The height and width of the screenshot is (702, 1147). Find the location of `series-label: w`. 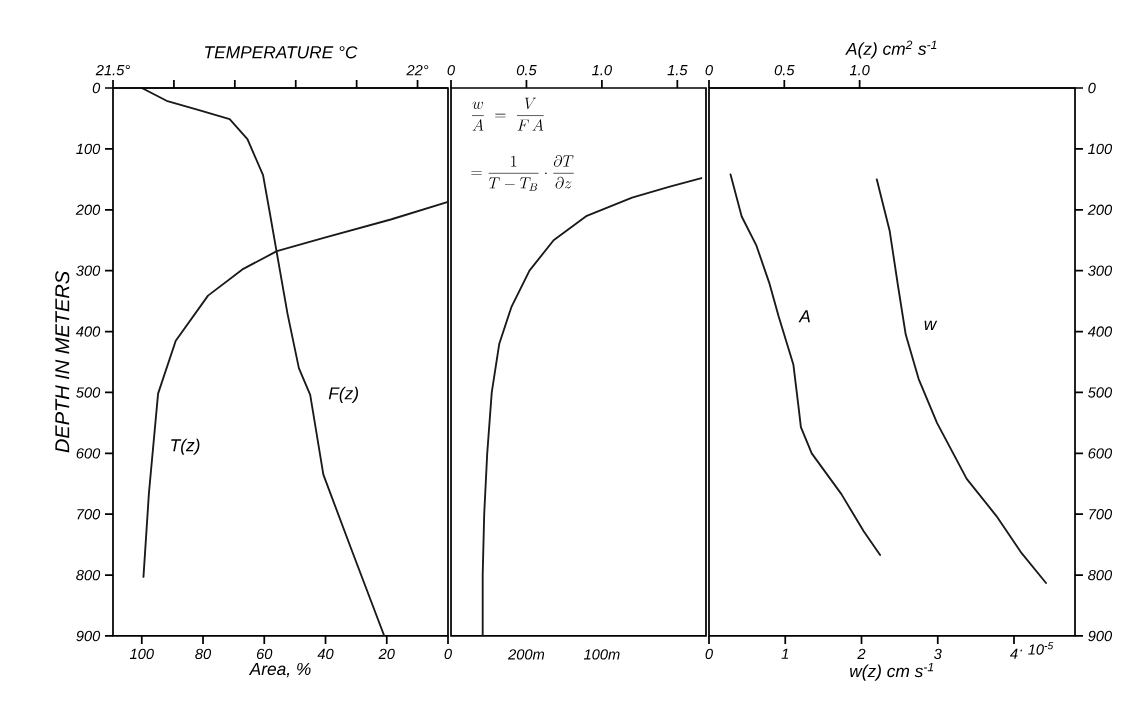

series-label: w is located at coordinates (931, 325).